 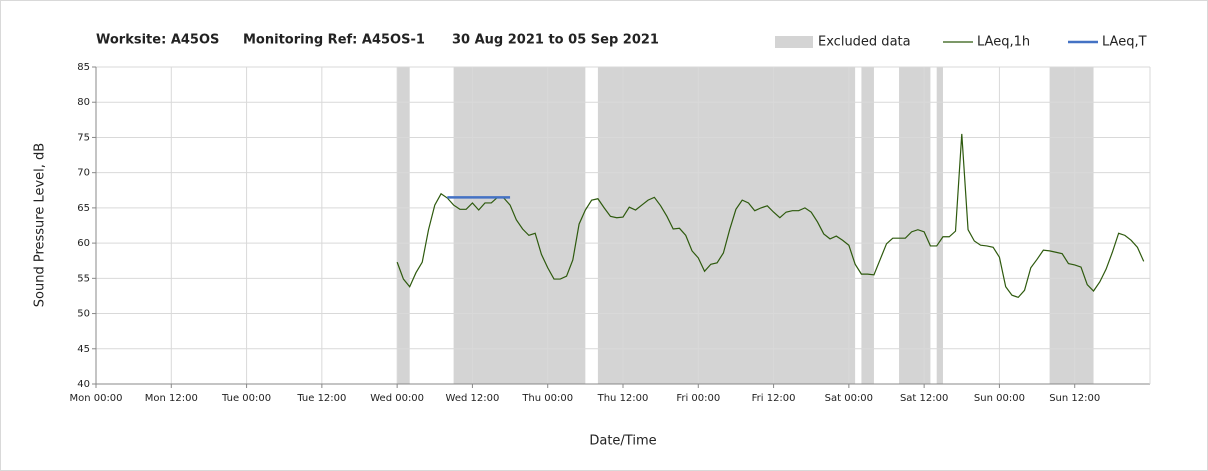 What do you see at coordinates (849, 398) in the screenshot?
I see `x-tick-label: Sat 00:00` at bounding box center [849, 398].